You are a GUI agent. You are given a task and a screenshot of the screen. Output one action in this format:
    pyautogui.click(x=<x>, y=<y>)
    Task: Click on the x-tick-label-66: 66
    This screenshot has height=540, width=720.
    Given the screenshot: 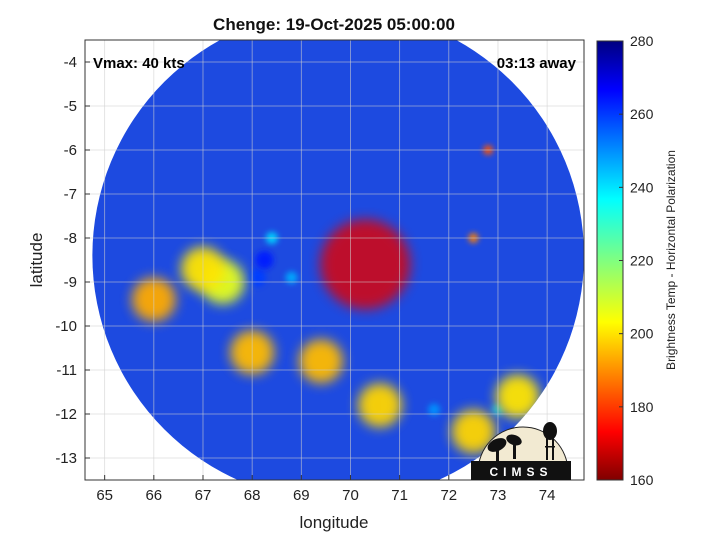 What is the action you would take?
    pyautogui.click(x=153, y=495)
    